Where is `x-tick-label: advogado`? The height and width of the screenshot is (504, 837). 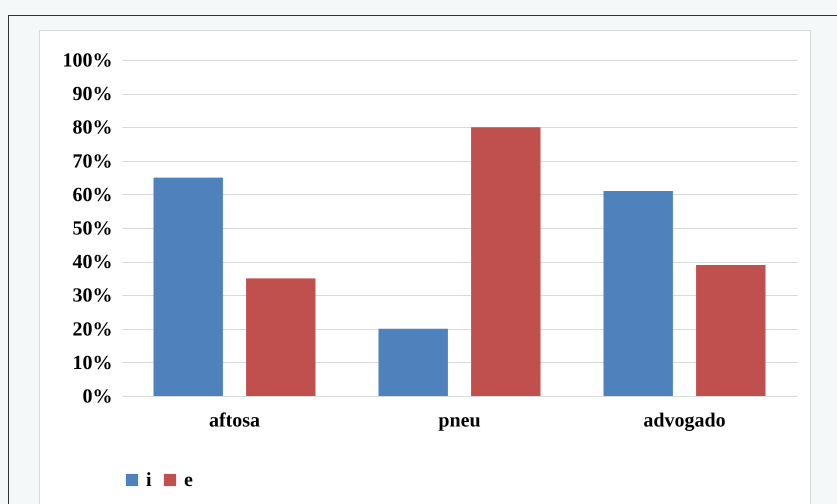 x-tick-label: advogado is located at coordinates (684, 421).